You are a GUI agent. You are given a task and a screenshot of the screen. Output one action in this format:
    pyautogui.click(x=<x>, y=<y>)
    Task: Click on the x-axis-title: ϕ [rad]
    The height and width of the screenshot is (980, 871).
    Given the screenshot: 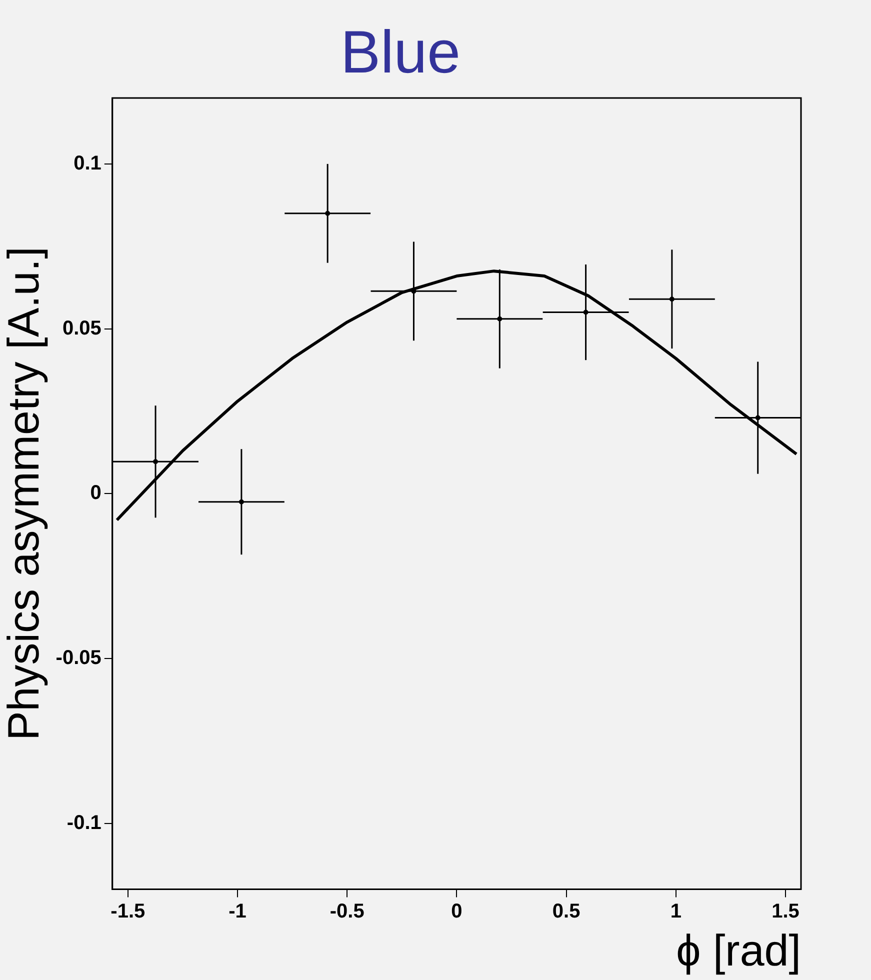 What is the action you would take?
    pyautogui.click(x=738, y=951)
    